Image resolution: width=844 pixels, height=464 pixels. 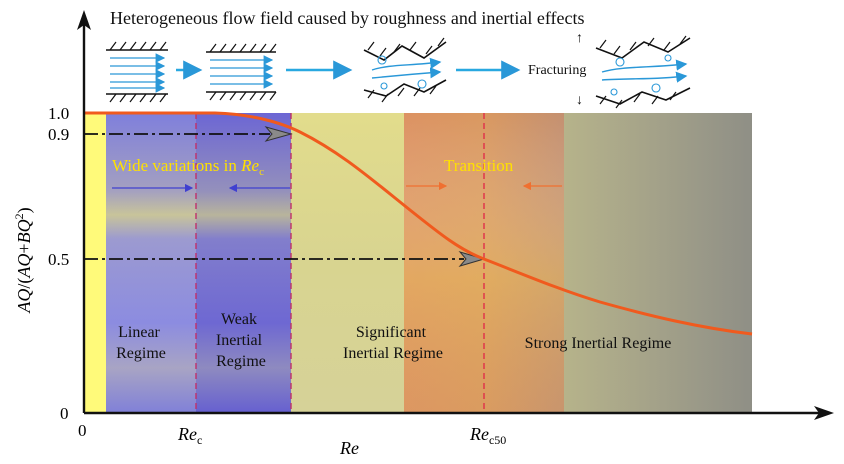 I want to click on reference-lines, so click(x=285, y=196).